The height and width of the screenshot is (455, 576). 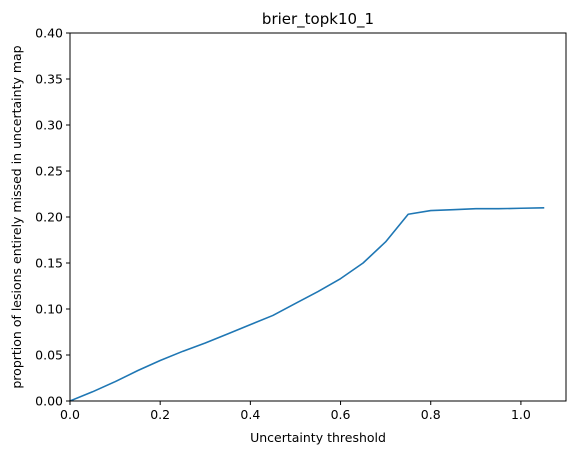 I want to click on chart-title: brier_topk10_1, so click(x=318, y=19).